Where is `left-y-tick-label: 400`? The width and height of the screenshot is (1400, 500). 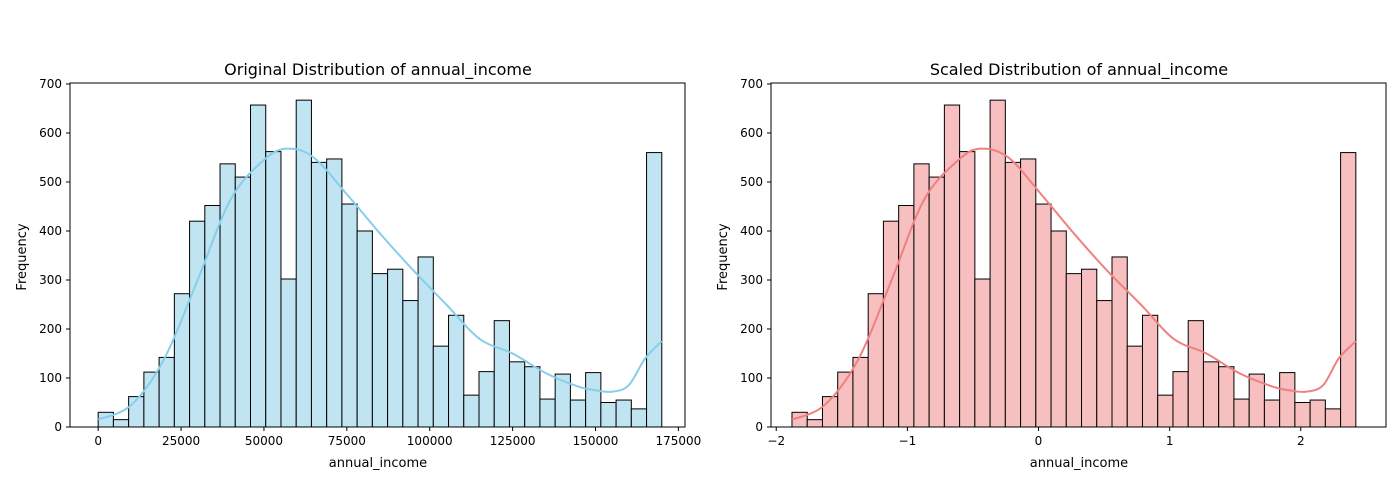 left-y-tick-label: 400 is located at coordinates (50, 231).